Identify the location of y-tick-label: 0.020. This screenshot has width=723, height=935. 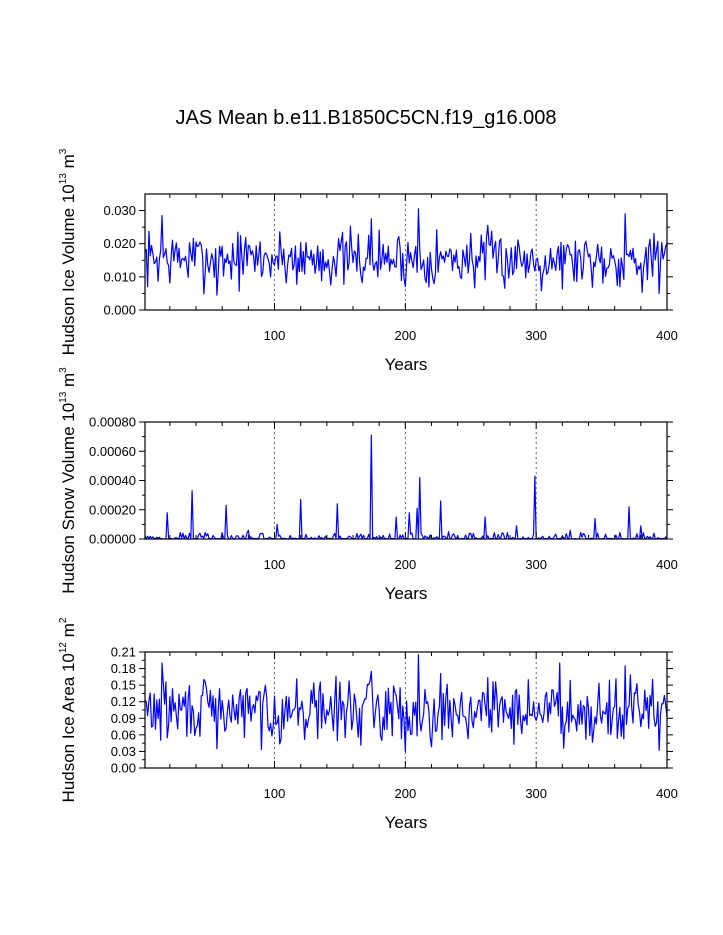
(119, 243).